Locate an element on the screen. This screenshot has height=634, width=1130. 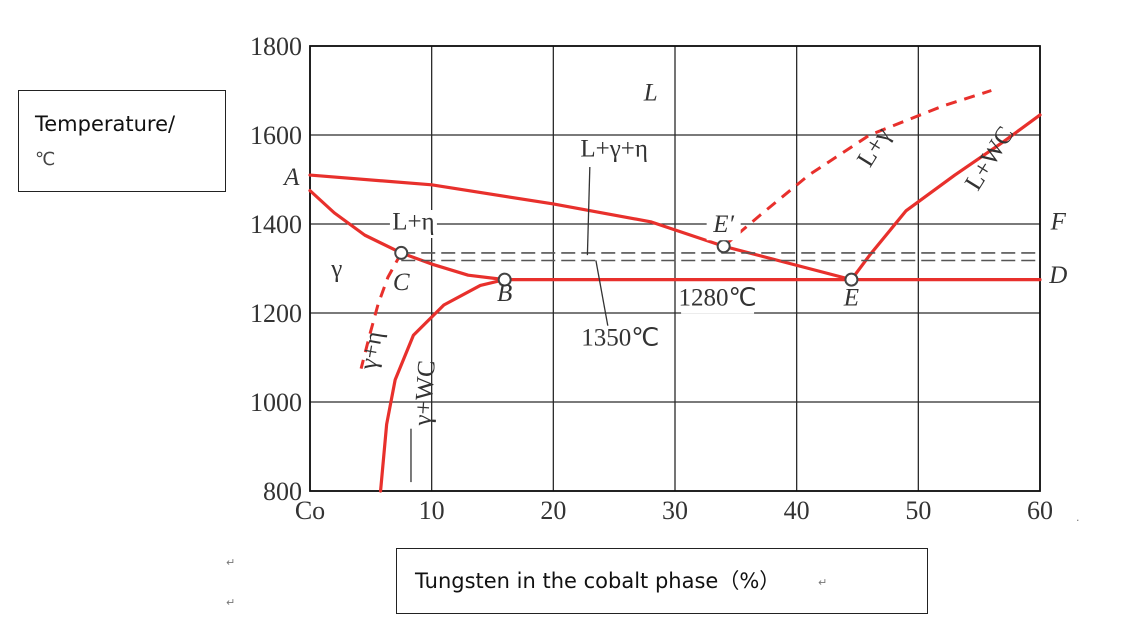
x-tick-label: 20 is located at coordinates (553, 510).